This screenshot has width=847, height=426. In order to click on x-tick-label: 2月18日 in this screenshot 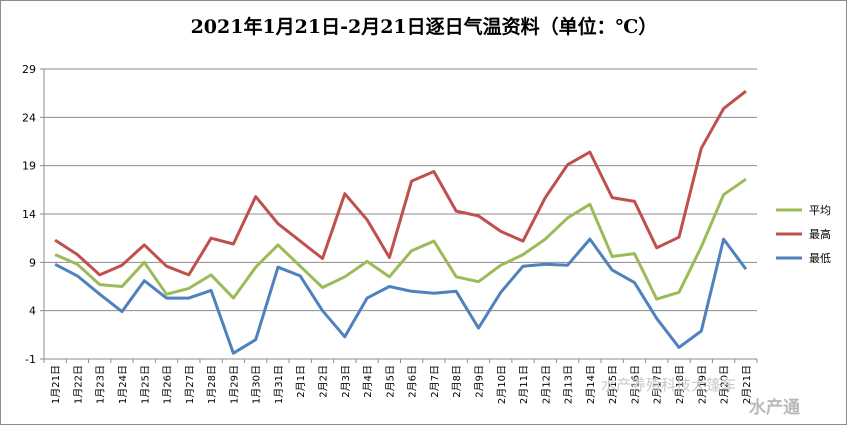, I will do `click(680, 384)`.